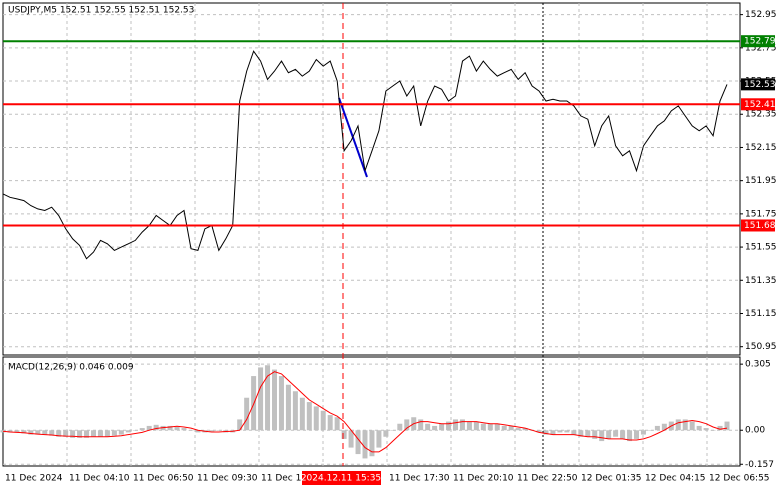 This screenshot has width=781, height=489. Describe the element at coordinates (758, 365) in the screenshot. I see `y-tick-label: 0.305` at that location.